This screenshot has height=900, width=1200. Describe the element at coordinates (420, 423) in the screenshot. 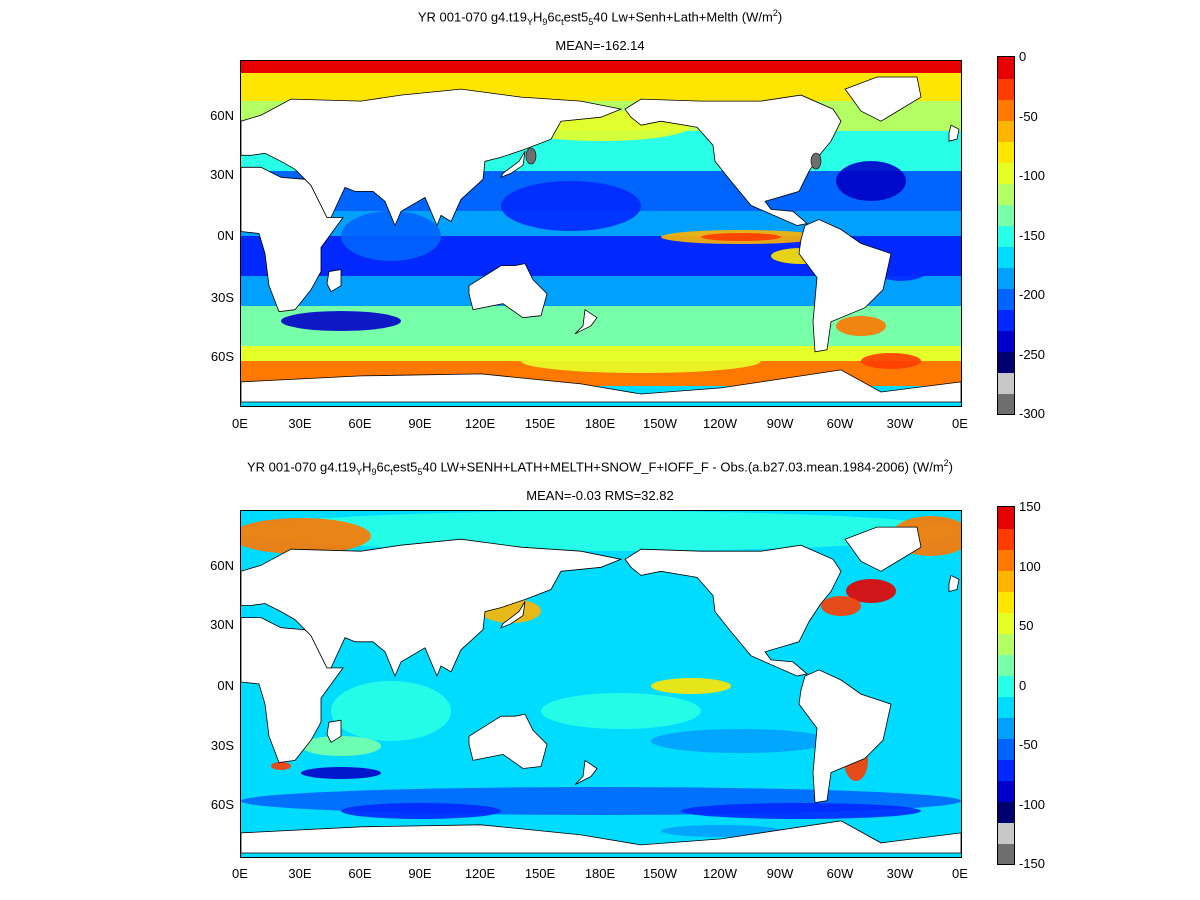

I see `panel1-lon-tick-label: 90E` at that location.